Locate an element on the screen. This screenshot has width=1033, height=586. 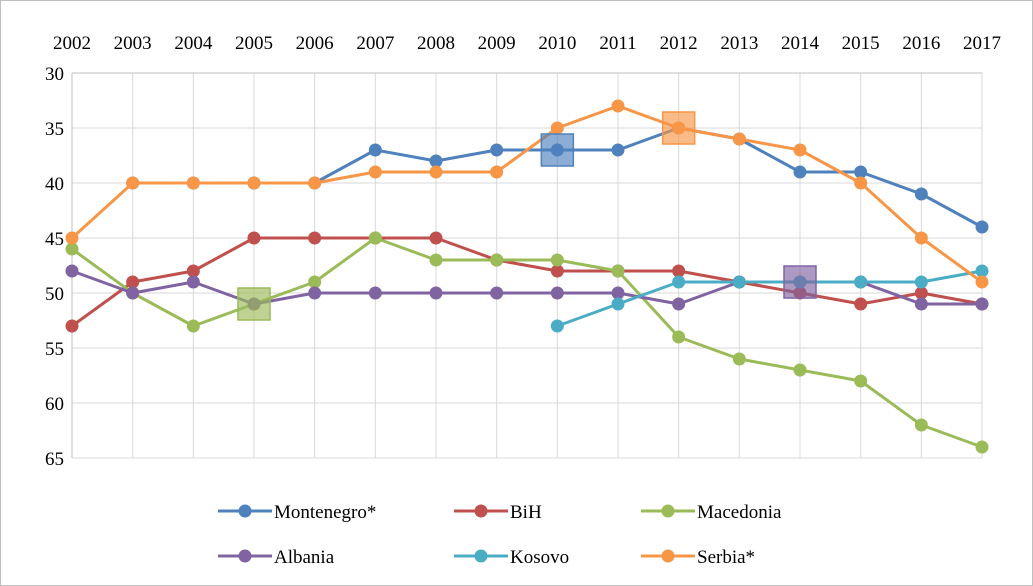
x-tick-label: 2009 is located at coordinates (497, 43).